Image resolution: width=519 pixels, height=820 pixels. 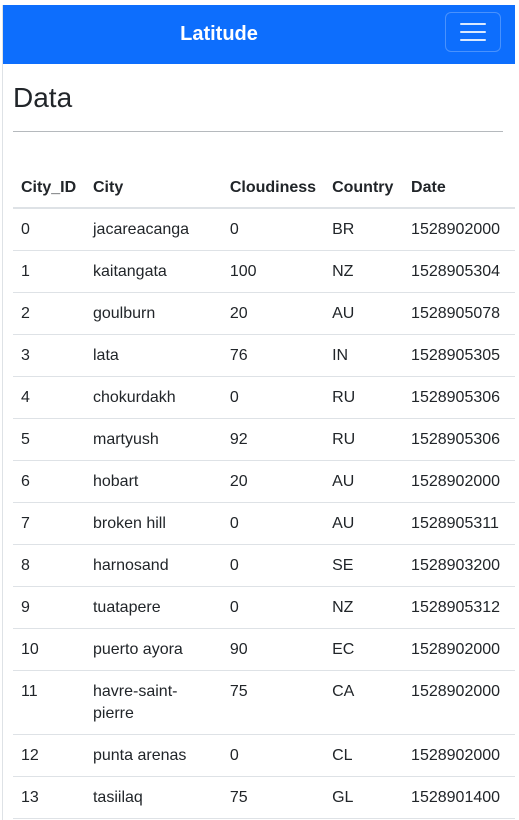 I want to click on table-row: 11 havre-saint-pierre 75 CA 1528902000, so click(x=264, y=703).